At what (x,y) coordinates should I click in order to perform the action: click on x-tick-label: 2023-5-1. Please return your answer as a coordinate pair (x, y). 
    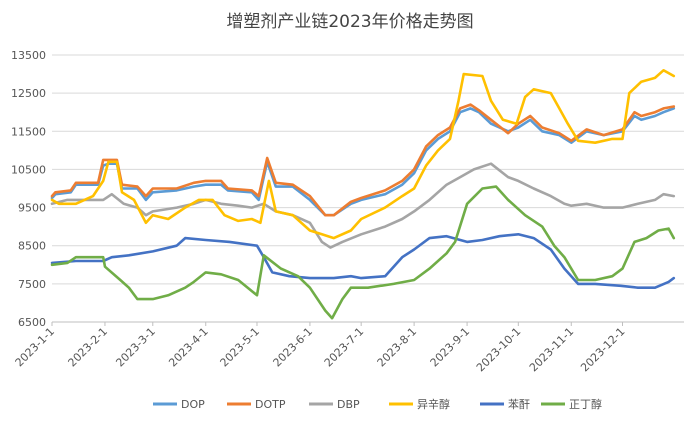
    Looking at the image, I should click on (240, 347).